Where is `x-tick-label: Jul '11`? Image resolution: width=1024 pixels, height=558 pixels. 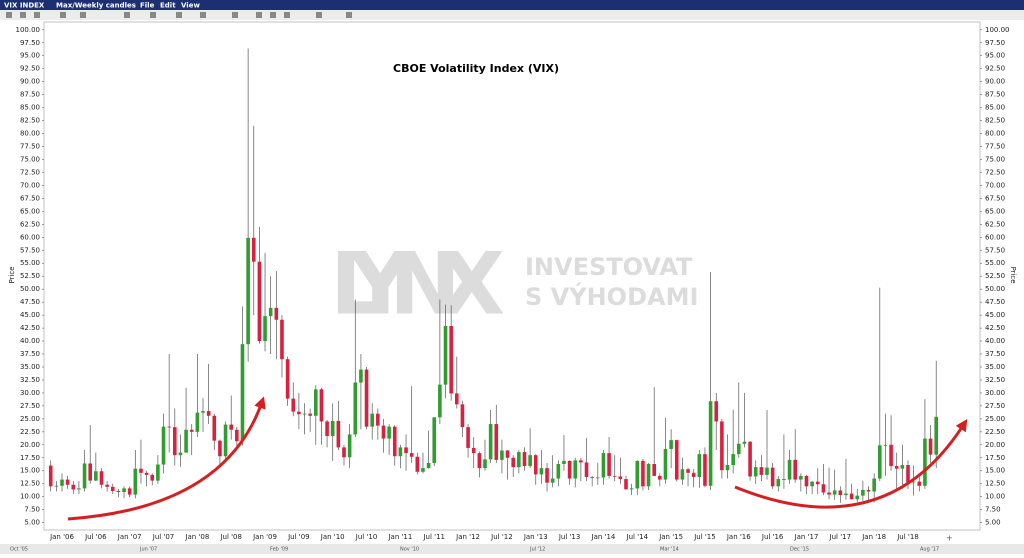
x-tick-label: Jul '11 is located at coordinates (433, 537).